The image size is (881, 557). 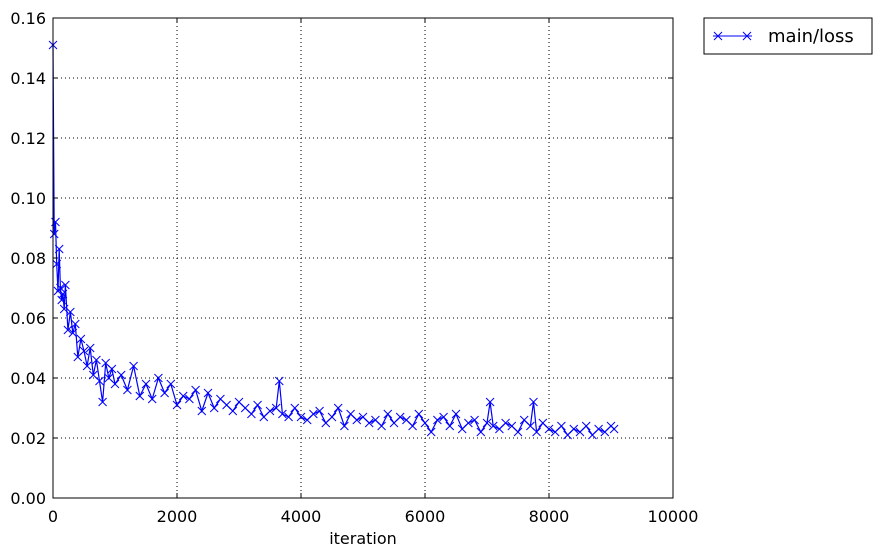 I want to click on y-tick-label: 0.02, so click(x=28, y=438).